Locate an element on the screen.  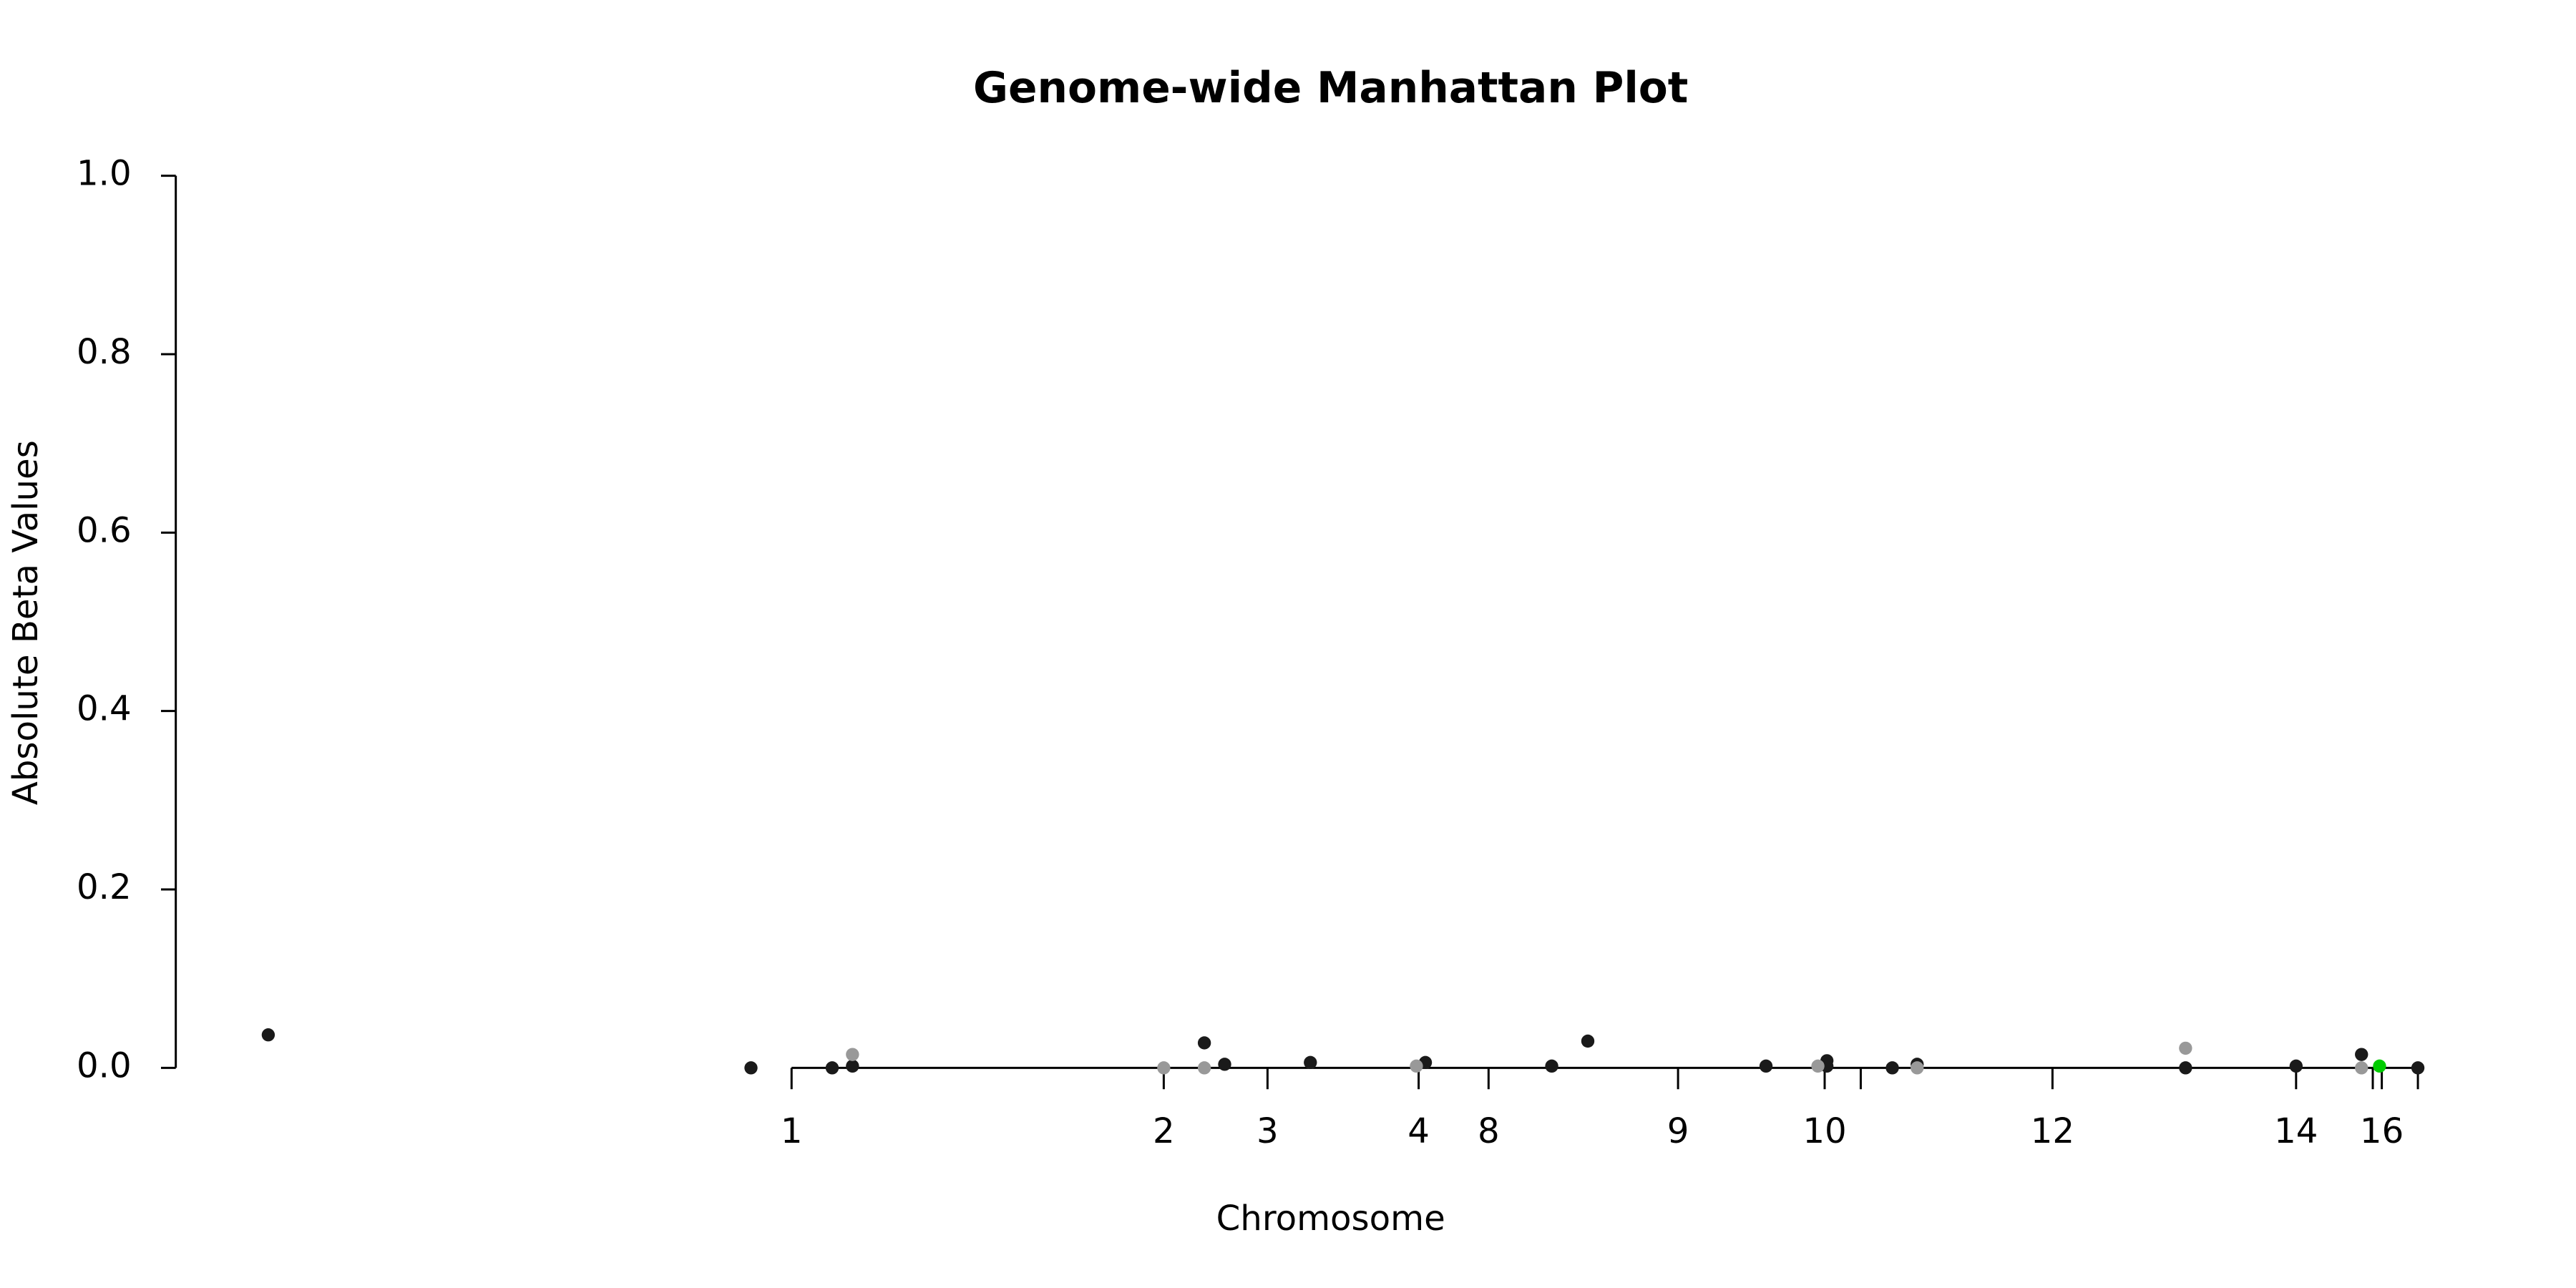
y-tick-label: 0.2 is located at coordinates (104, 887).